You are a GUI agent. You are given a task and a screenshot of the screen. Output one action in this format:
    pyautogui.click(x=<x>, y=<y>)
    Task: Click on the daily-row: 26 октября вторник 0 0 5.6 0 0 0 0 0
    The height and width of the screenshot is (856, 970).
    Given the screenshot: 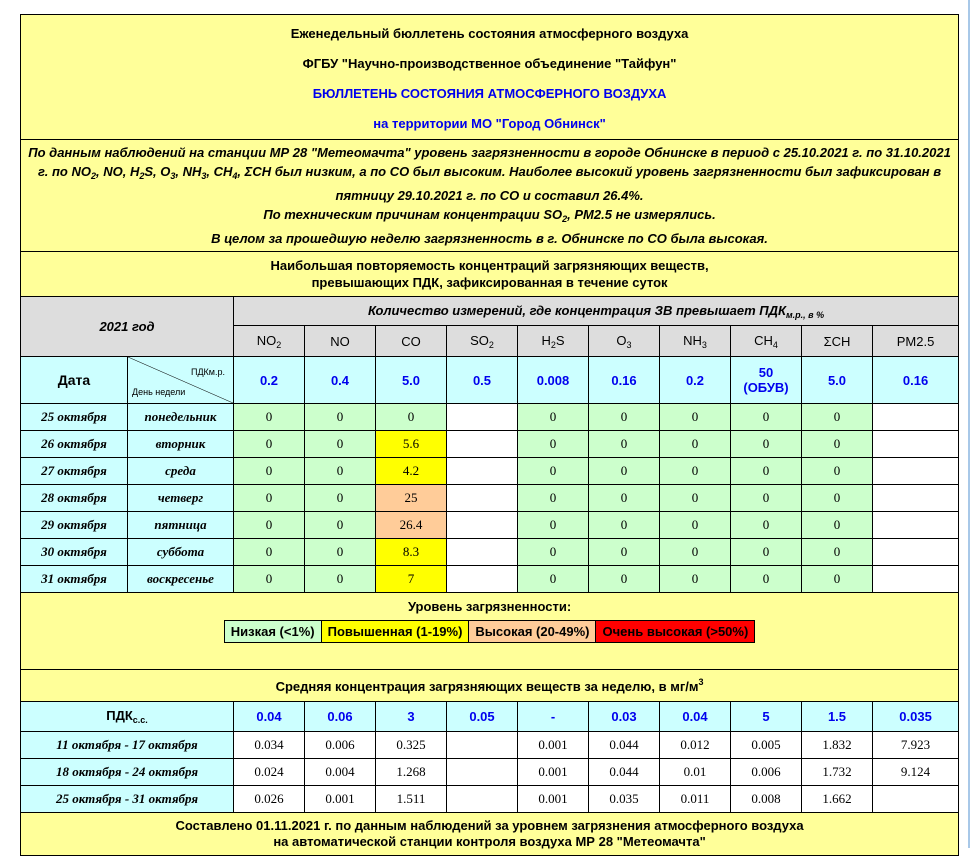 What is the action you would take?
    pyautogui.click(x=490, y=444)
    